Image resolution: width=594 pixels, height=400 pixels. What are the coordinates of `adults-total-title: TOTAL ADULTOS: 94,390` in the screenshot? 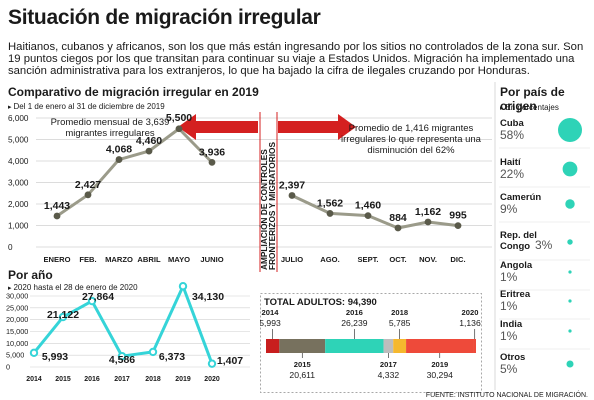 It's located at (320, 302).